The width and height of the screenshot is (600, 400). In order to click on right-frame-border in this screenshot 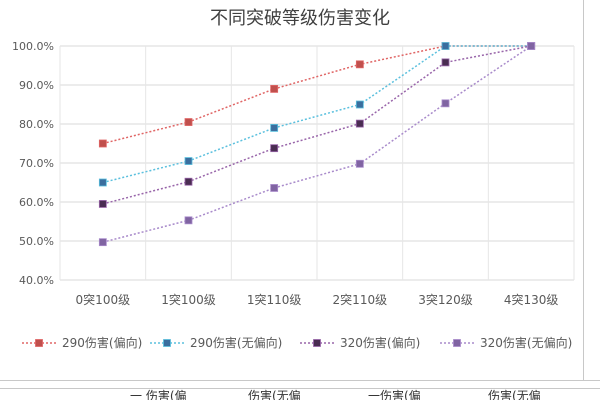, I will do `click(583, 190)`.